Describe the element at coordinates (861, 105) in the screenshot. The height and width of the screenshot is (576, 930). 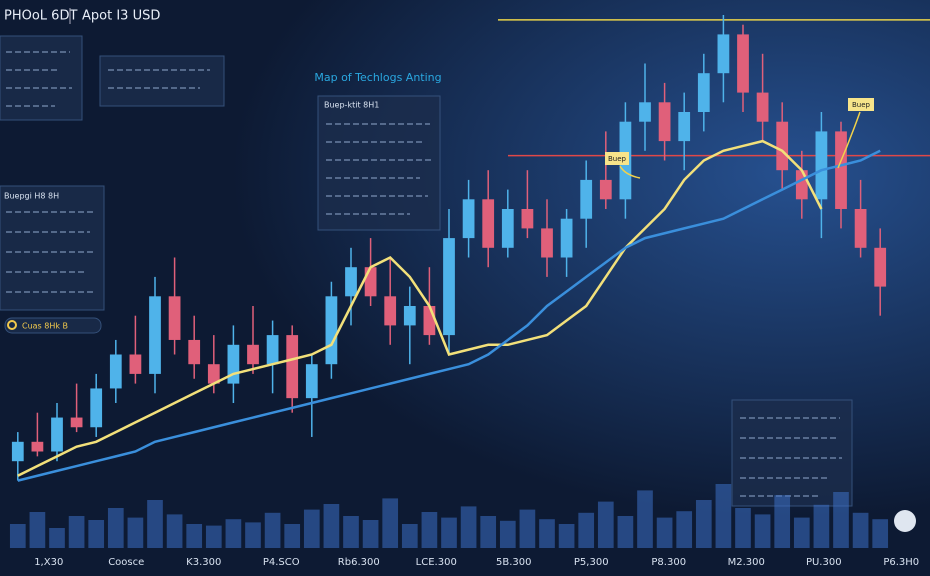
I see `annotation-label: Buep` at that location.